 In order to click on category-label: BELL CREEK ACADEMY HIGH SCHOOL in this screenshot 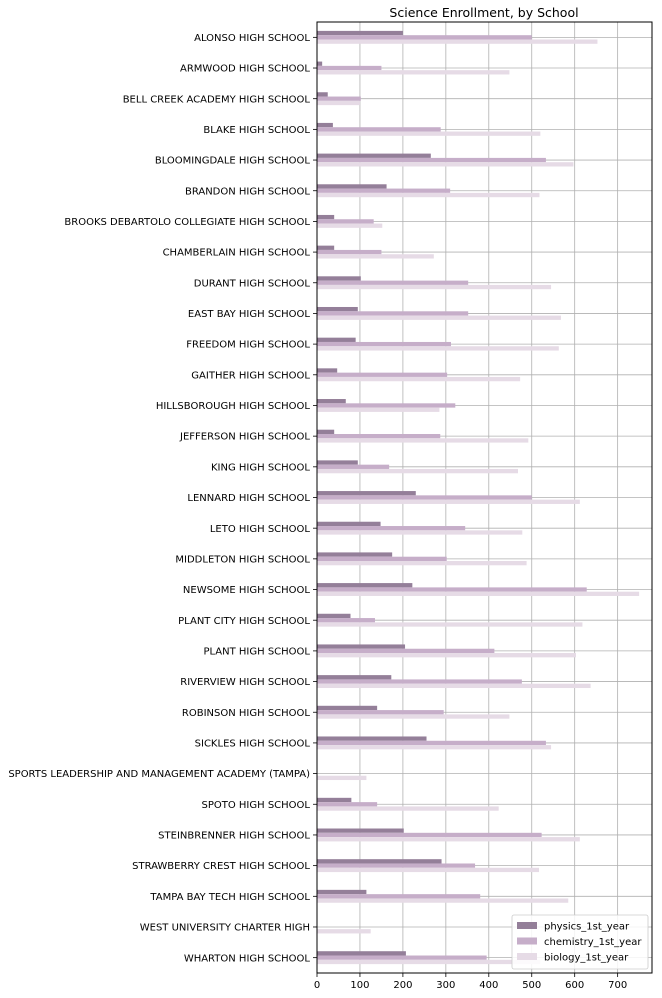, I will do `click(217, 99)`.